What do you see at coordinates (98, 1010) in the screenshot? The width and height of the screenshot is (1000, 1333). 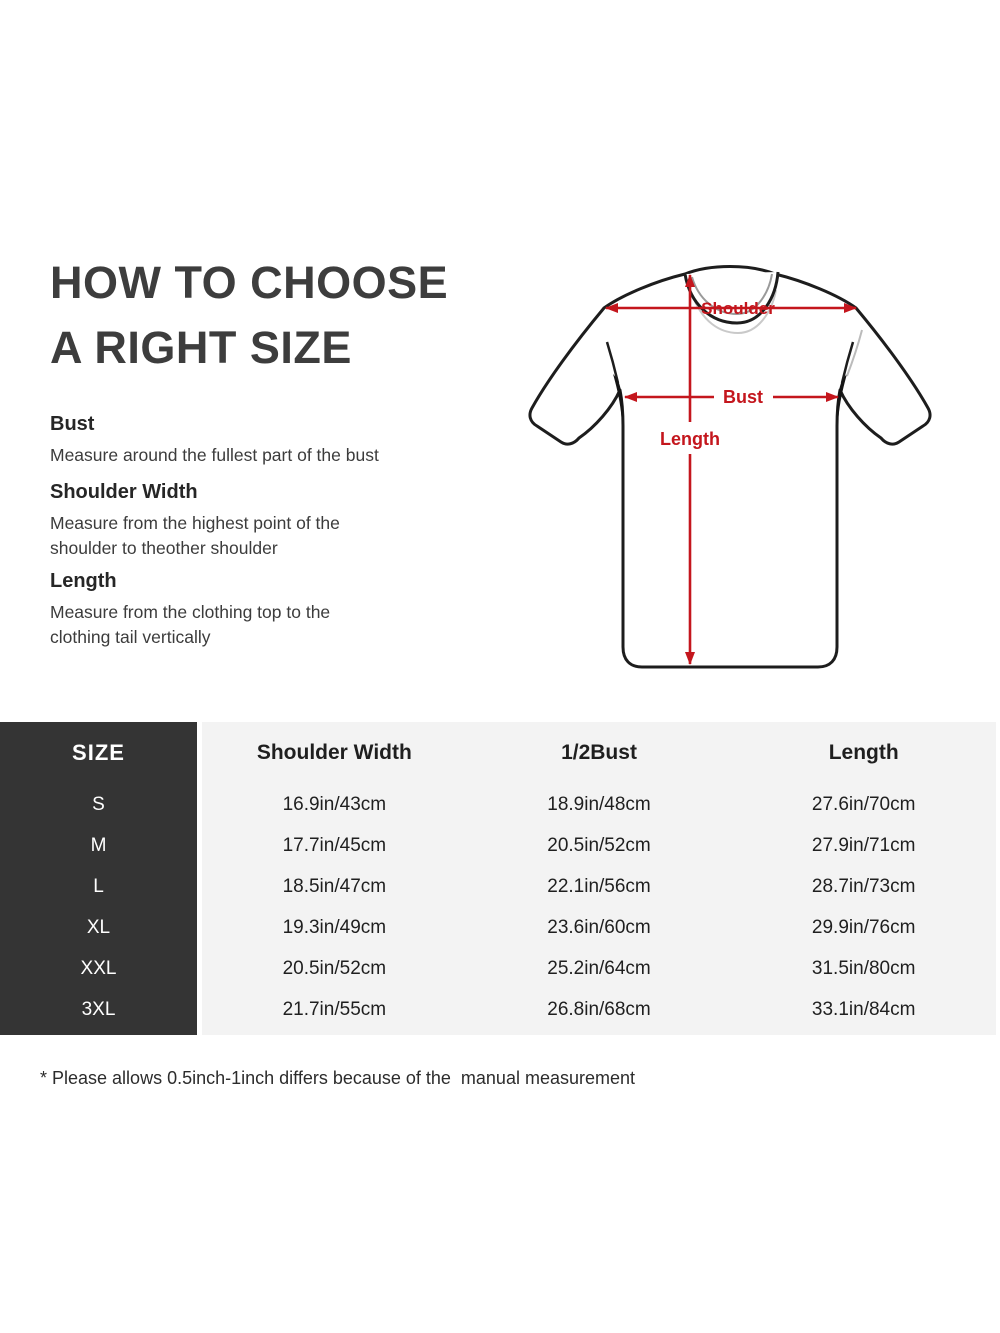 I see `size-label-3xl: 3XL` at bounding box center [98, 1010].